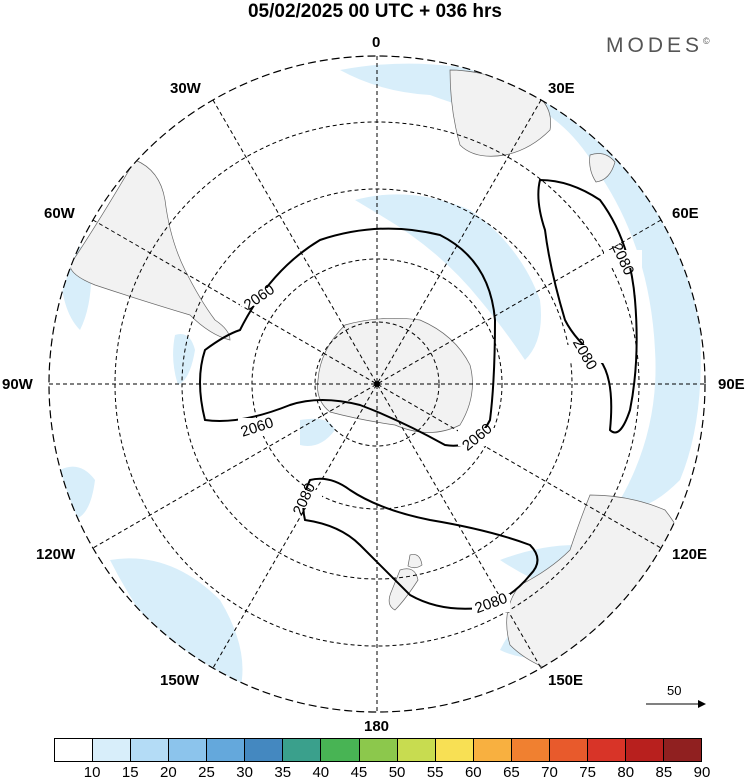  Describe the element at coordinates (283, 772) in the screenshot. I see `legend-tick-label: 35` at that location.